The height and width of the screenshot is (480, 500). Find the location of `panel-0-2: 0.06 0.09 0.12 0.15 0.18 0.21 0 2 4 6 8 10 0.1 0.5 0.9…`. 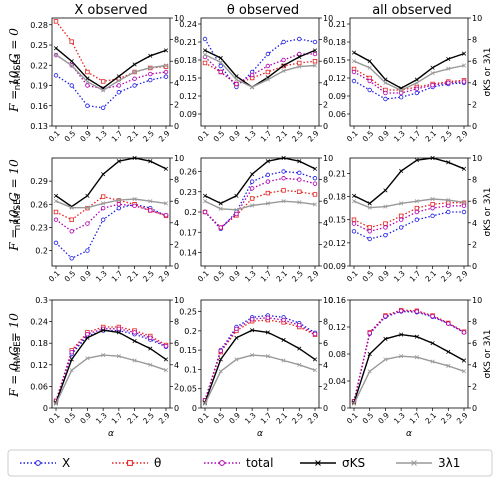

panel-0-2: 0.06 0.09 0.12 0.15 0.18 0.21 0 2 4 6 8 10 0.1 0.5 0.9… is located at coordinates (410, 79).